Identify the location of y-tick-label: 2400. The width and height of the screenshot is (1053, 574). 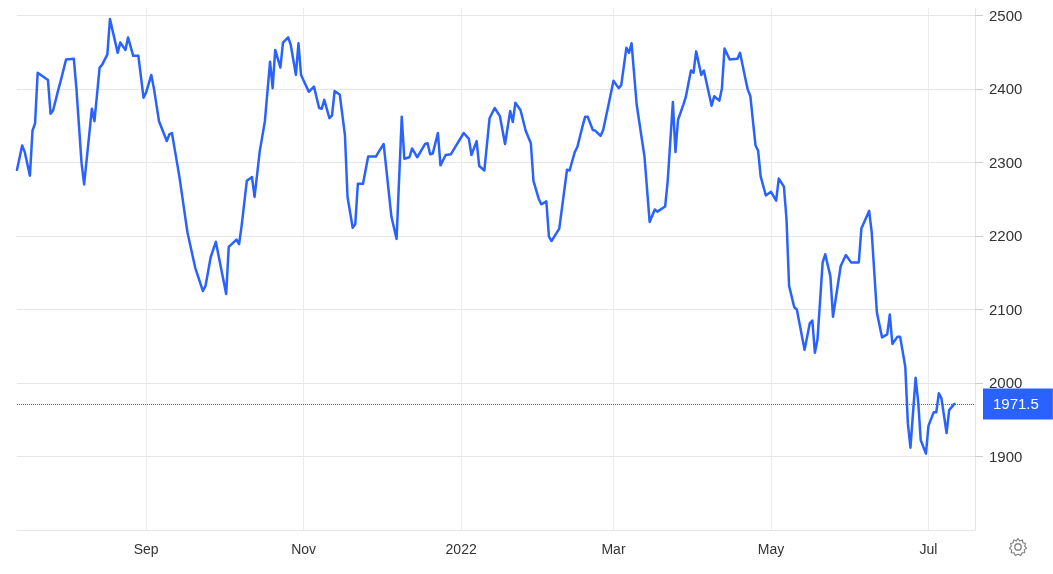
(1006, 89).